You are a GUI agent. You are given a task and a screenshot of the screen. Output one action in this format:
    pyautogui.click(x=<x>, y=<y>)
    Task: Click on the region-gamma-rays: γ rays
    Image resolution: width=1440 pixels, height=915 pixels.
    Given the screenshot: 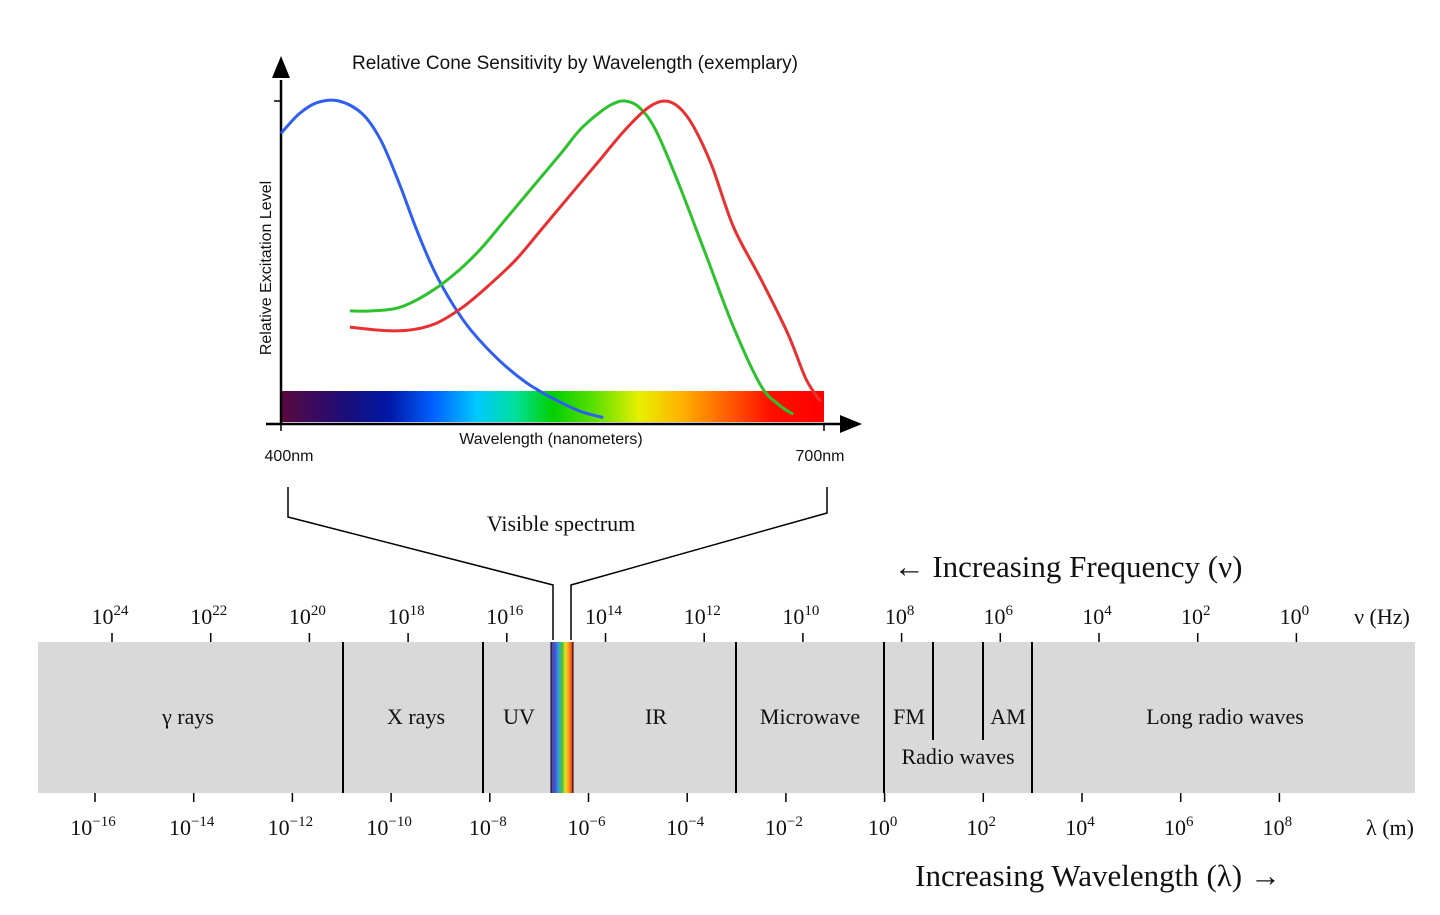 What is the action you would take?
    pyautogui.click(x=187, y=716)
    